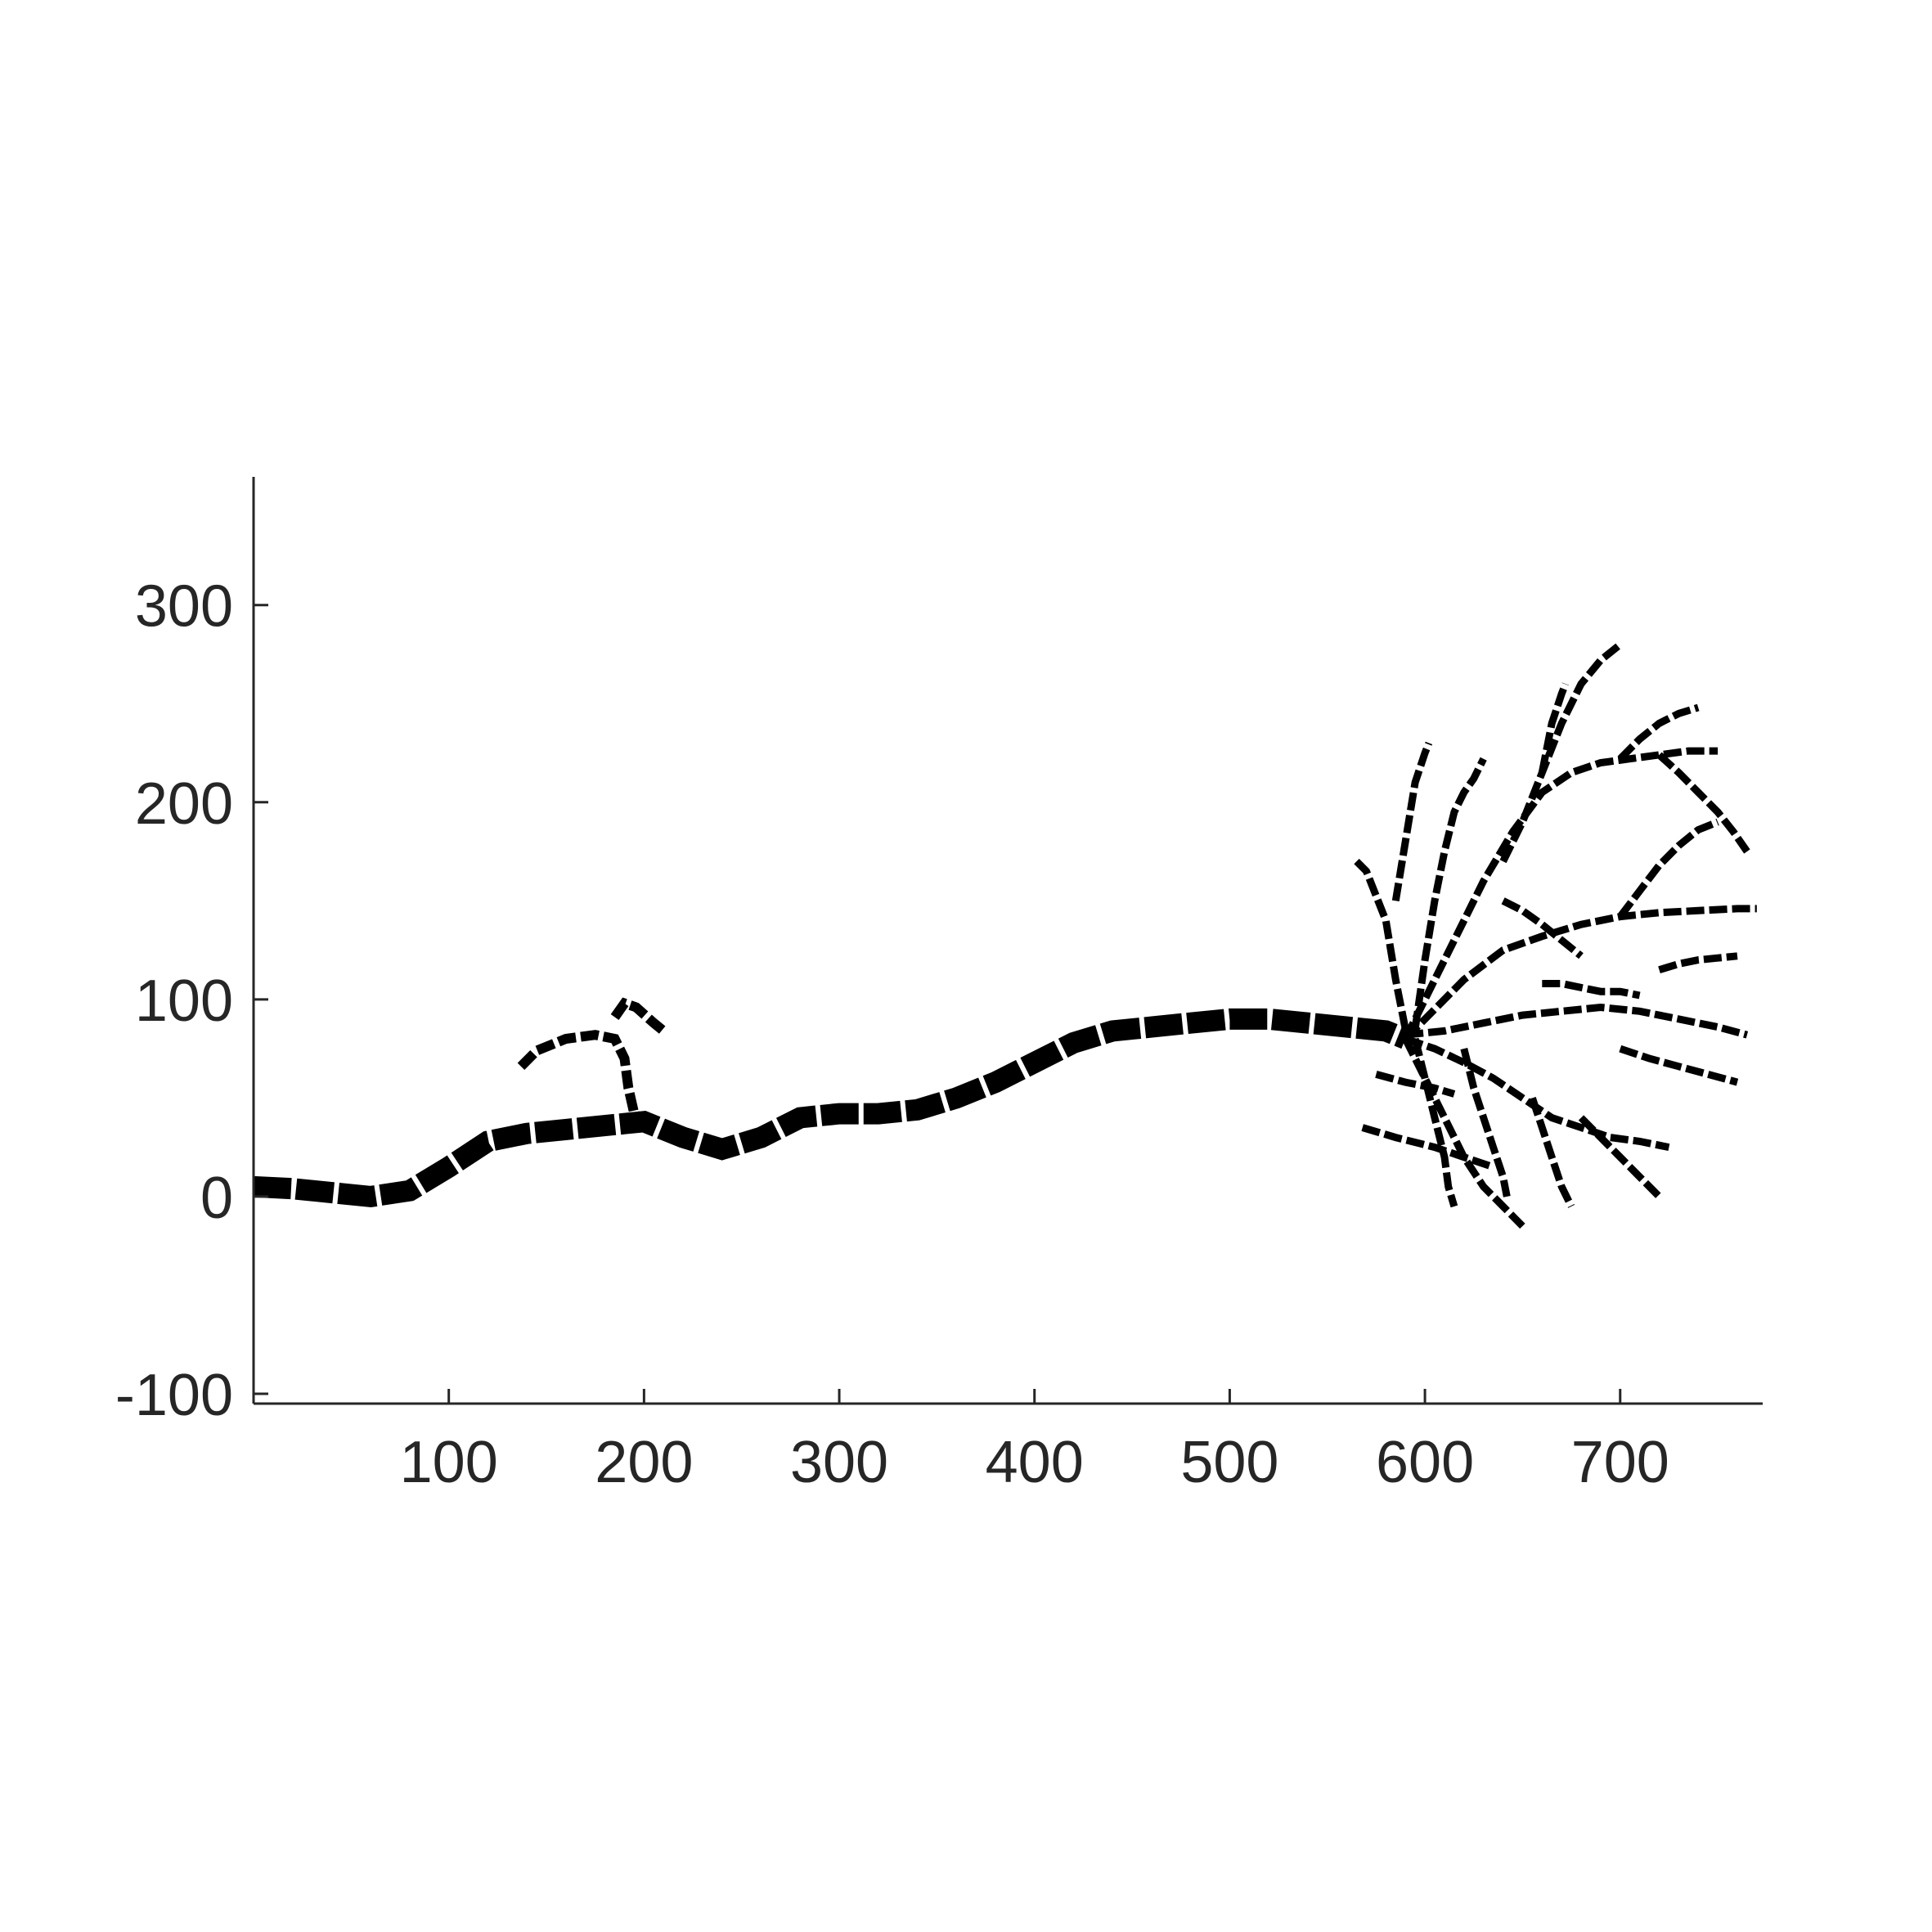 This screenshot has width=1932, height=1932. I want to click on x-tick-label: 700, so click(1620, 1463).